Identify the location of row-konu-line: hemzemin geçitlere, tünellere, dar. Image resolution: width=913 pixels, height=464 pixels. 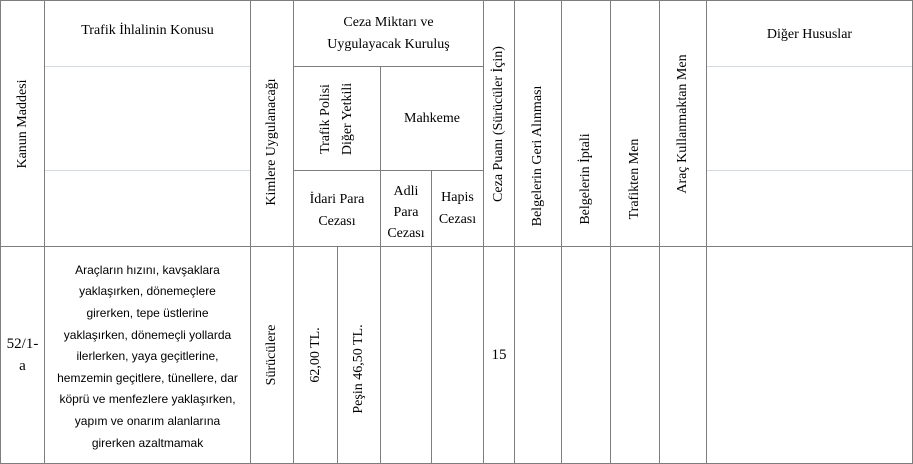
(147, 377).